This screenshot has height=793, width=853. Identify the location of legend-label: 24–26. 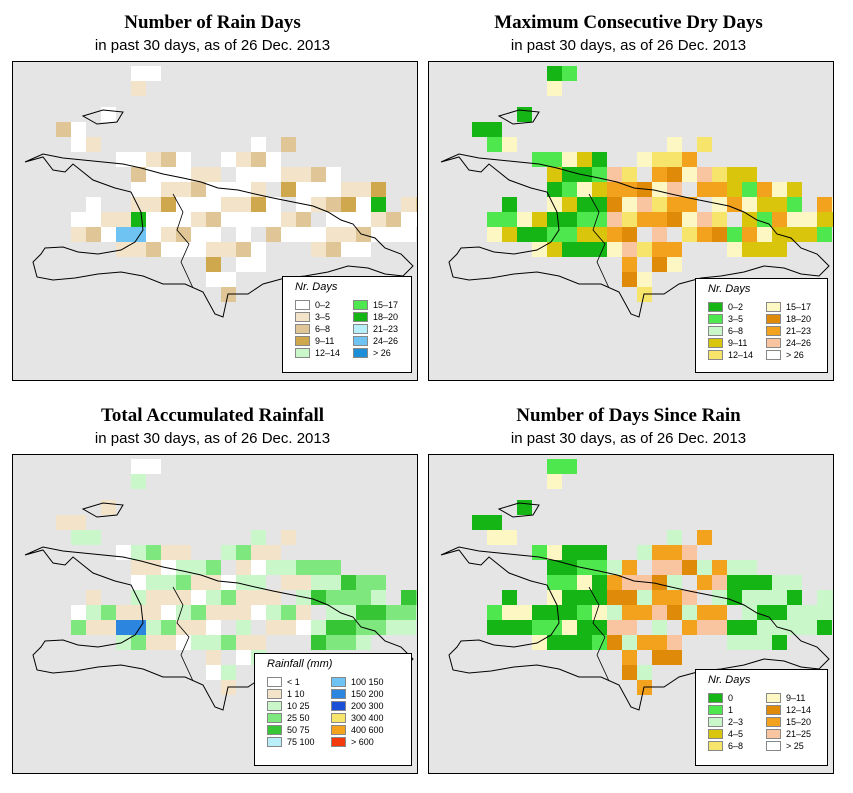
(386, 340).